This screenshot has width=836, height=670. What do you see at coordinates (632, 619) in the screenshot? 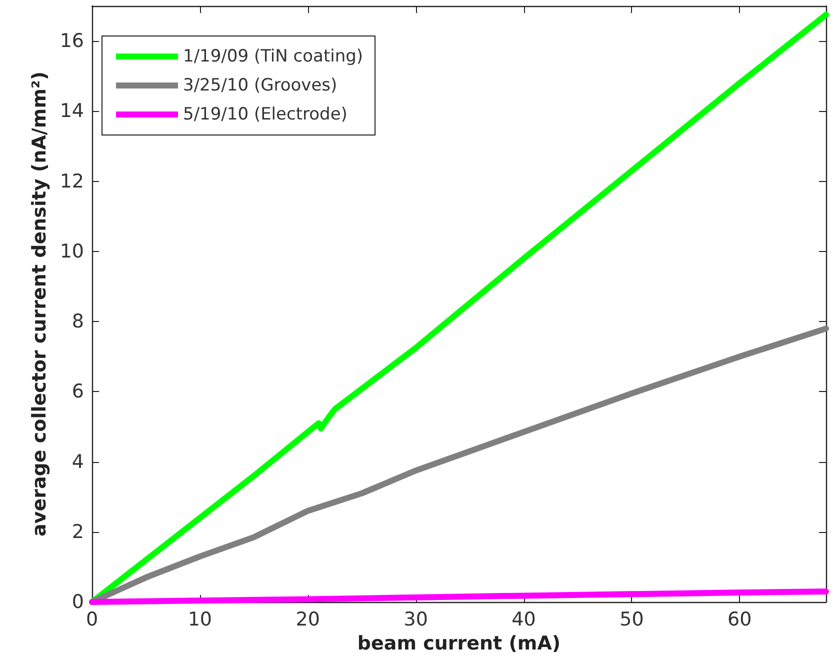
I see `x-tick-label: 50` at bounding box center [632, 619].